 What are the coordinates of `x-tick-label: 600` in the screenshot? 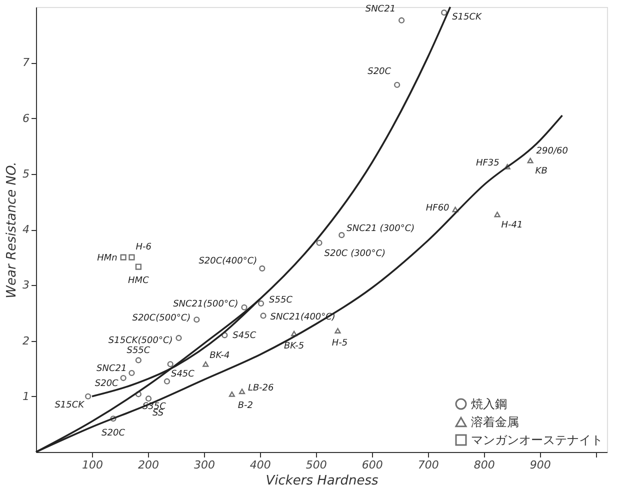 It's located at (372, 465).